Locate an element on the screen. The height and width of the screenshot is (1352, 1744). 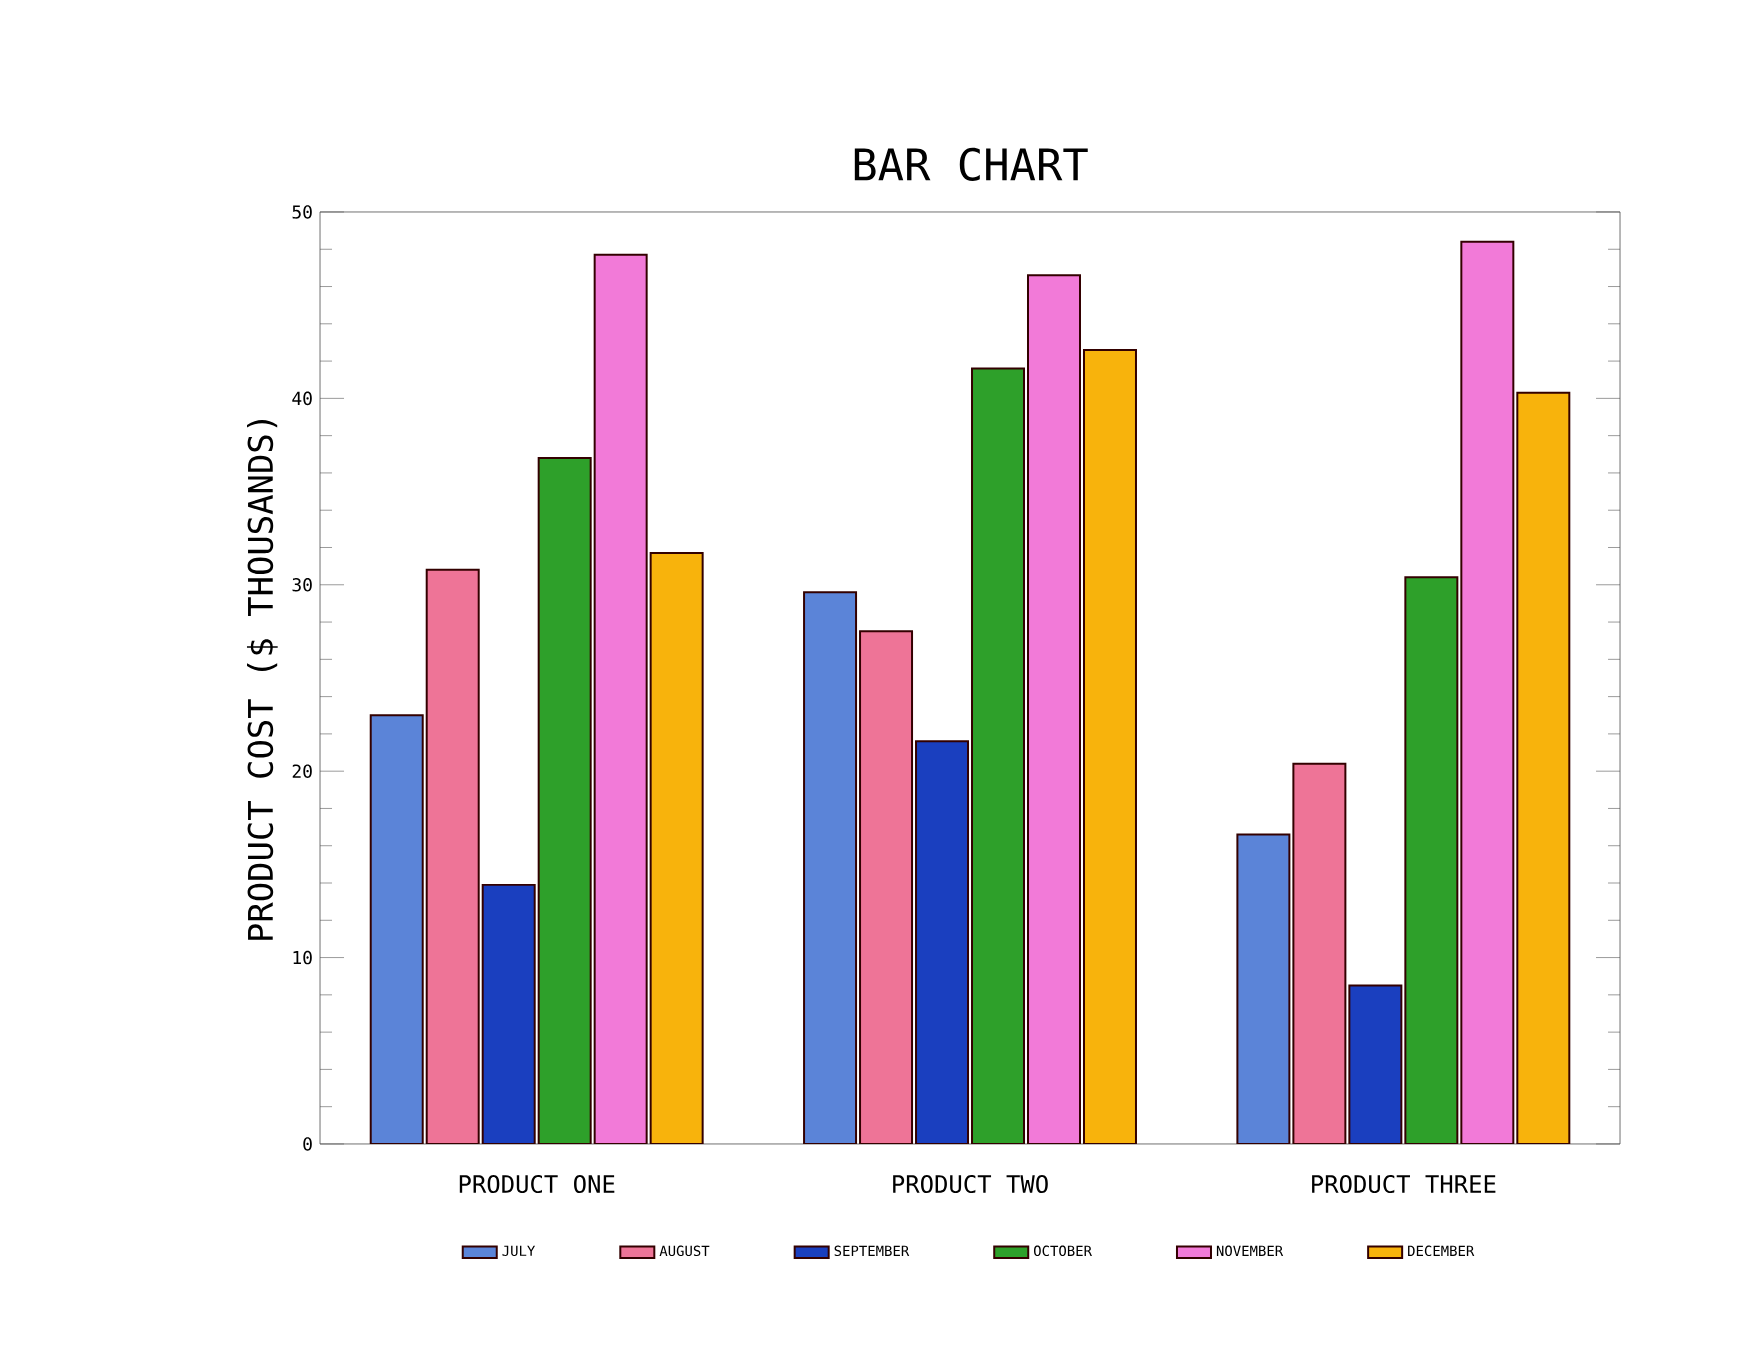
y-tick-label: 50 is located at coordinates (302, 212).